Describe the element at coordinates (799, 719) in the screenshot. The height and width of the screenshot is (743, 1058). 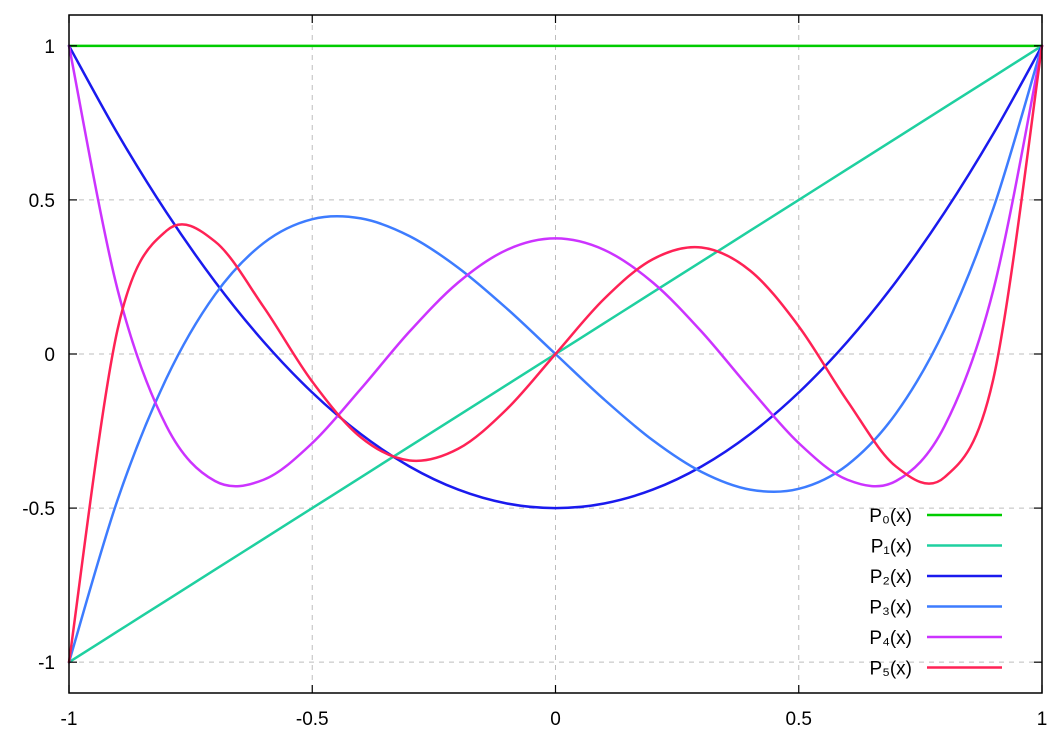
I see `x-tick-label: 0.5` at that location.